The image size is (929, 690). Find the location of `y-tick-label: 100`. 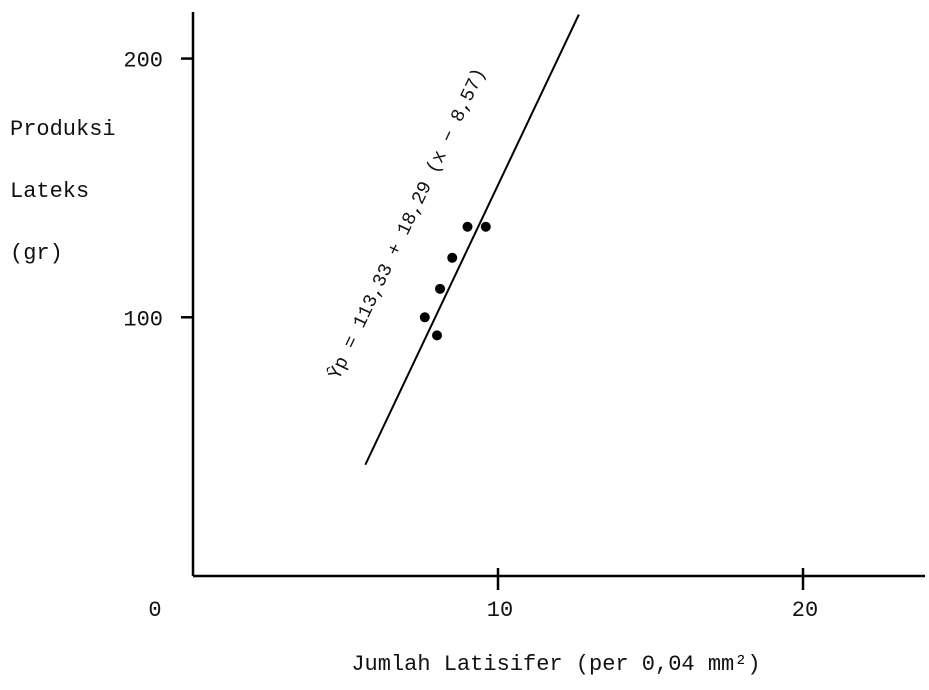

y-tick-label: 100 is located at coordinates (143, 319).